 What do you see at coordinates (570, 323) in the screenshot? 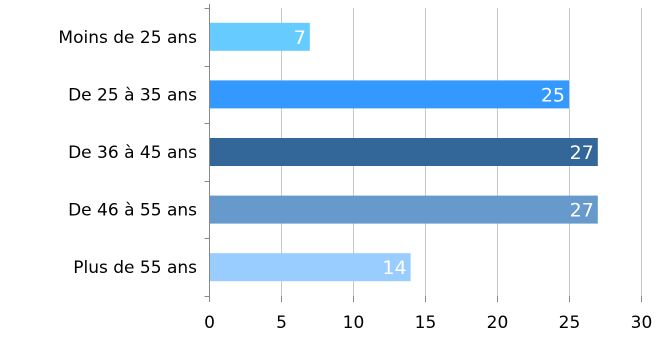
I see `x-tick-label-25: 25` at bounding box center [570, 323].